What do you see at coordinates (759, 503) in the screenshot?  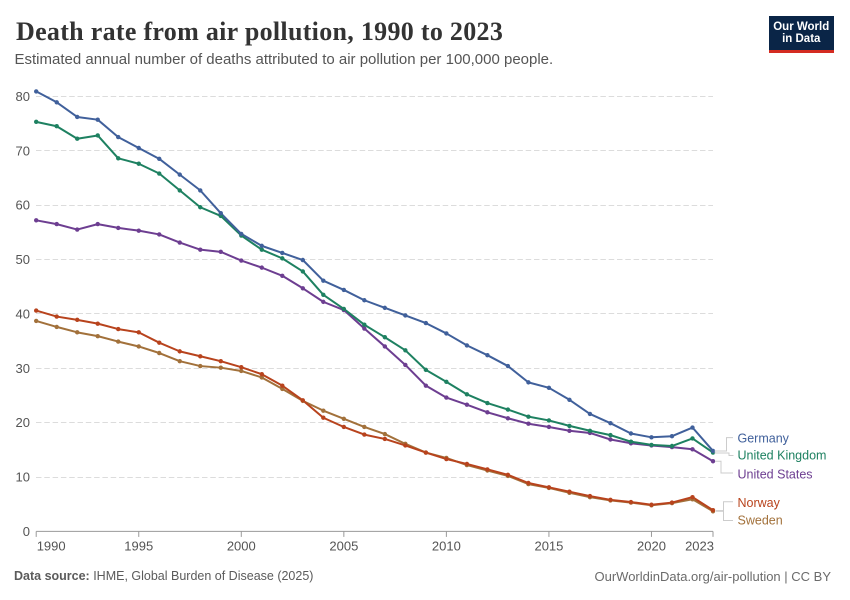 I see `svg-text: Norway` at bounding box center [759, 503].